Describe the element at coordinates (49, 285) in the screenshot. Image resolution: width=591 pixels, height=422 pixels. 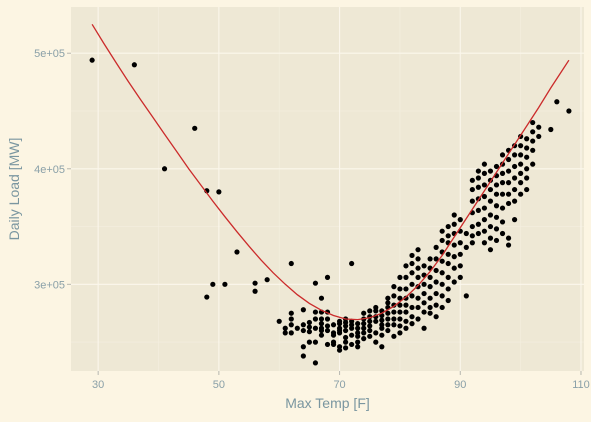
I see `y-tick-label: 3e+05` at that location.